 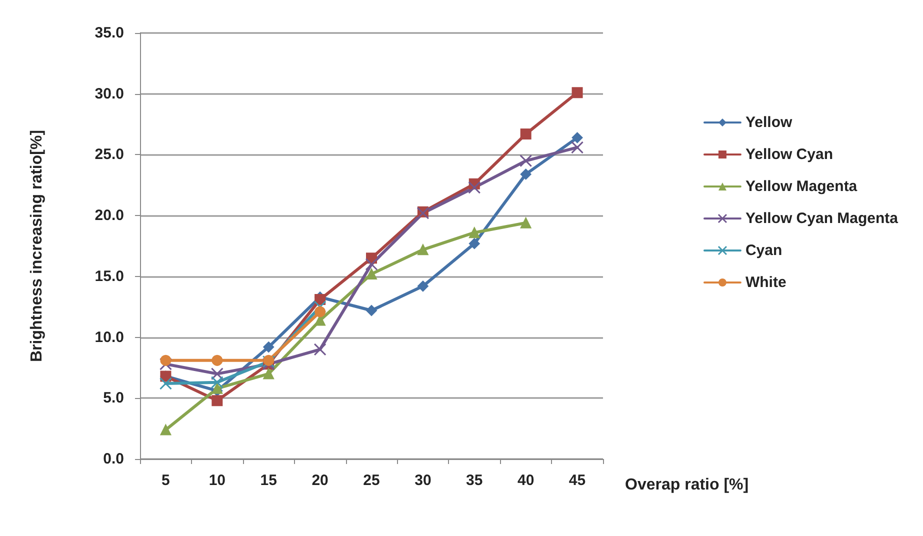 I want to click on y-tick-label: 25.0, so click(x=109, y=155).